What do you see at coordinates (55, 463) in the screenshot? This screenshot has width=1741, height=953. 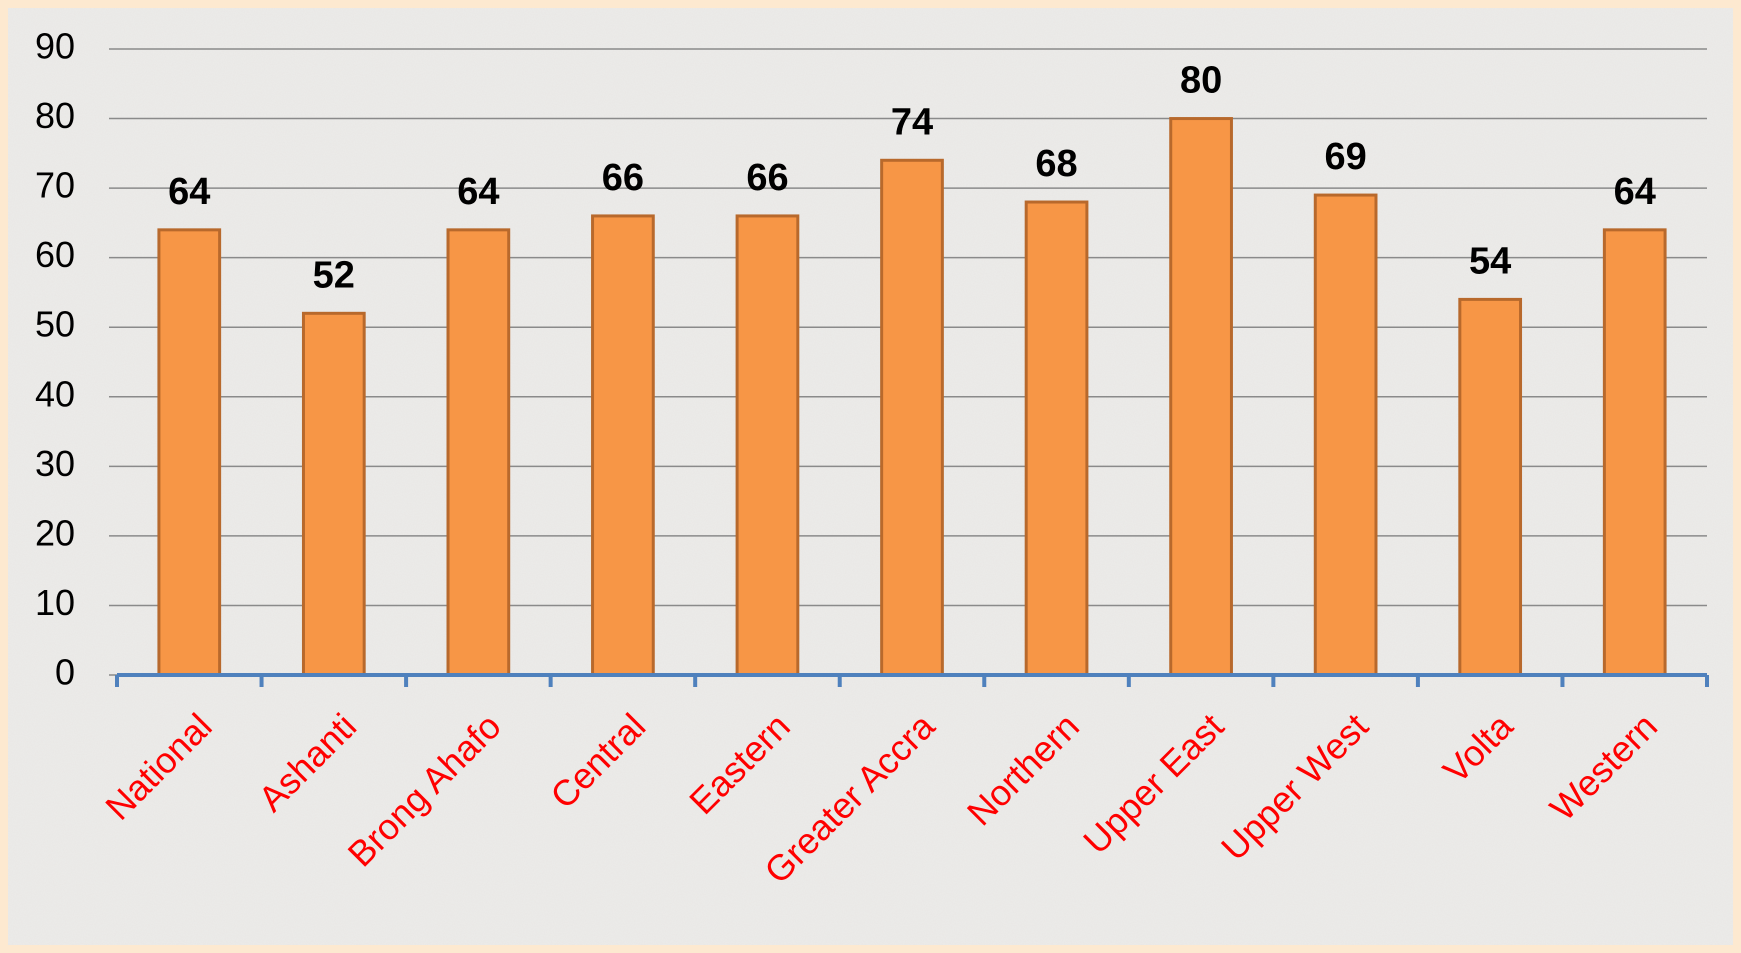 I see `y-tick-label: 30` at bounding box center [55, 463].